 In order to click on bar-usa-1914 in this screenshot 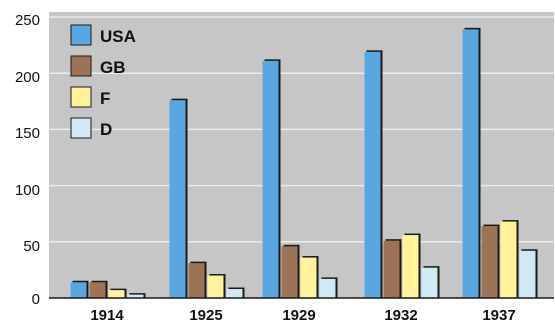, I will do `click(78, 290)`.